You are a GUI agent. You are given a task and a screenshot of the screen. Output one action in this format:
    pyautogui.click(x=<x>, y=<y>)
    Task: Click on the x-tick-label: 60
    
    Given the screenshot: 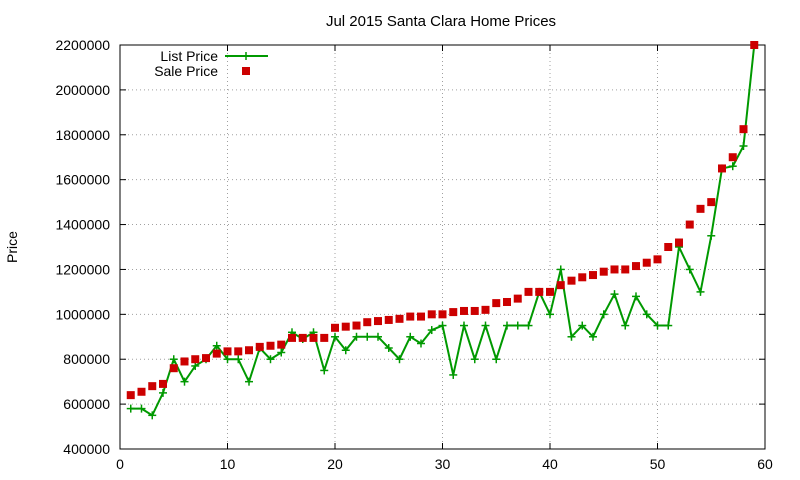 What is the action you would take?
    pyautogui.click(x=765, y=464)
    